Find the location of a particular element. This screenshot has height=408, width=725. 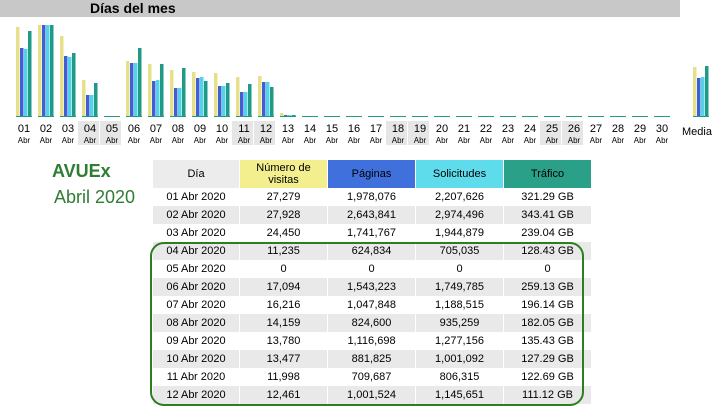

day-label: 22 is located at coordinates (486, 129).